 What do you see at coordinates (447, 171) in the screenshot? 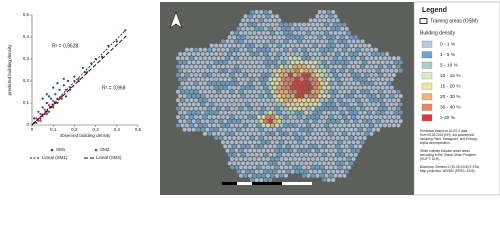
I see `legend-note: Map projection: WGS84 (EPSG: 4326)` at bounding box center [447, 171].